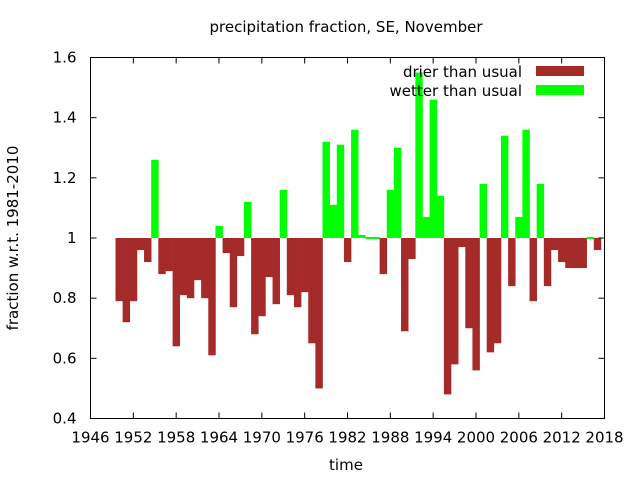 This screenshot has width=640, height=480. What do you see at coordinates (290, 267) in the screenshot?
I see `bar-1974` at bounding box center [290, 267].